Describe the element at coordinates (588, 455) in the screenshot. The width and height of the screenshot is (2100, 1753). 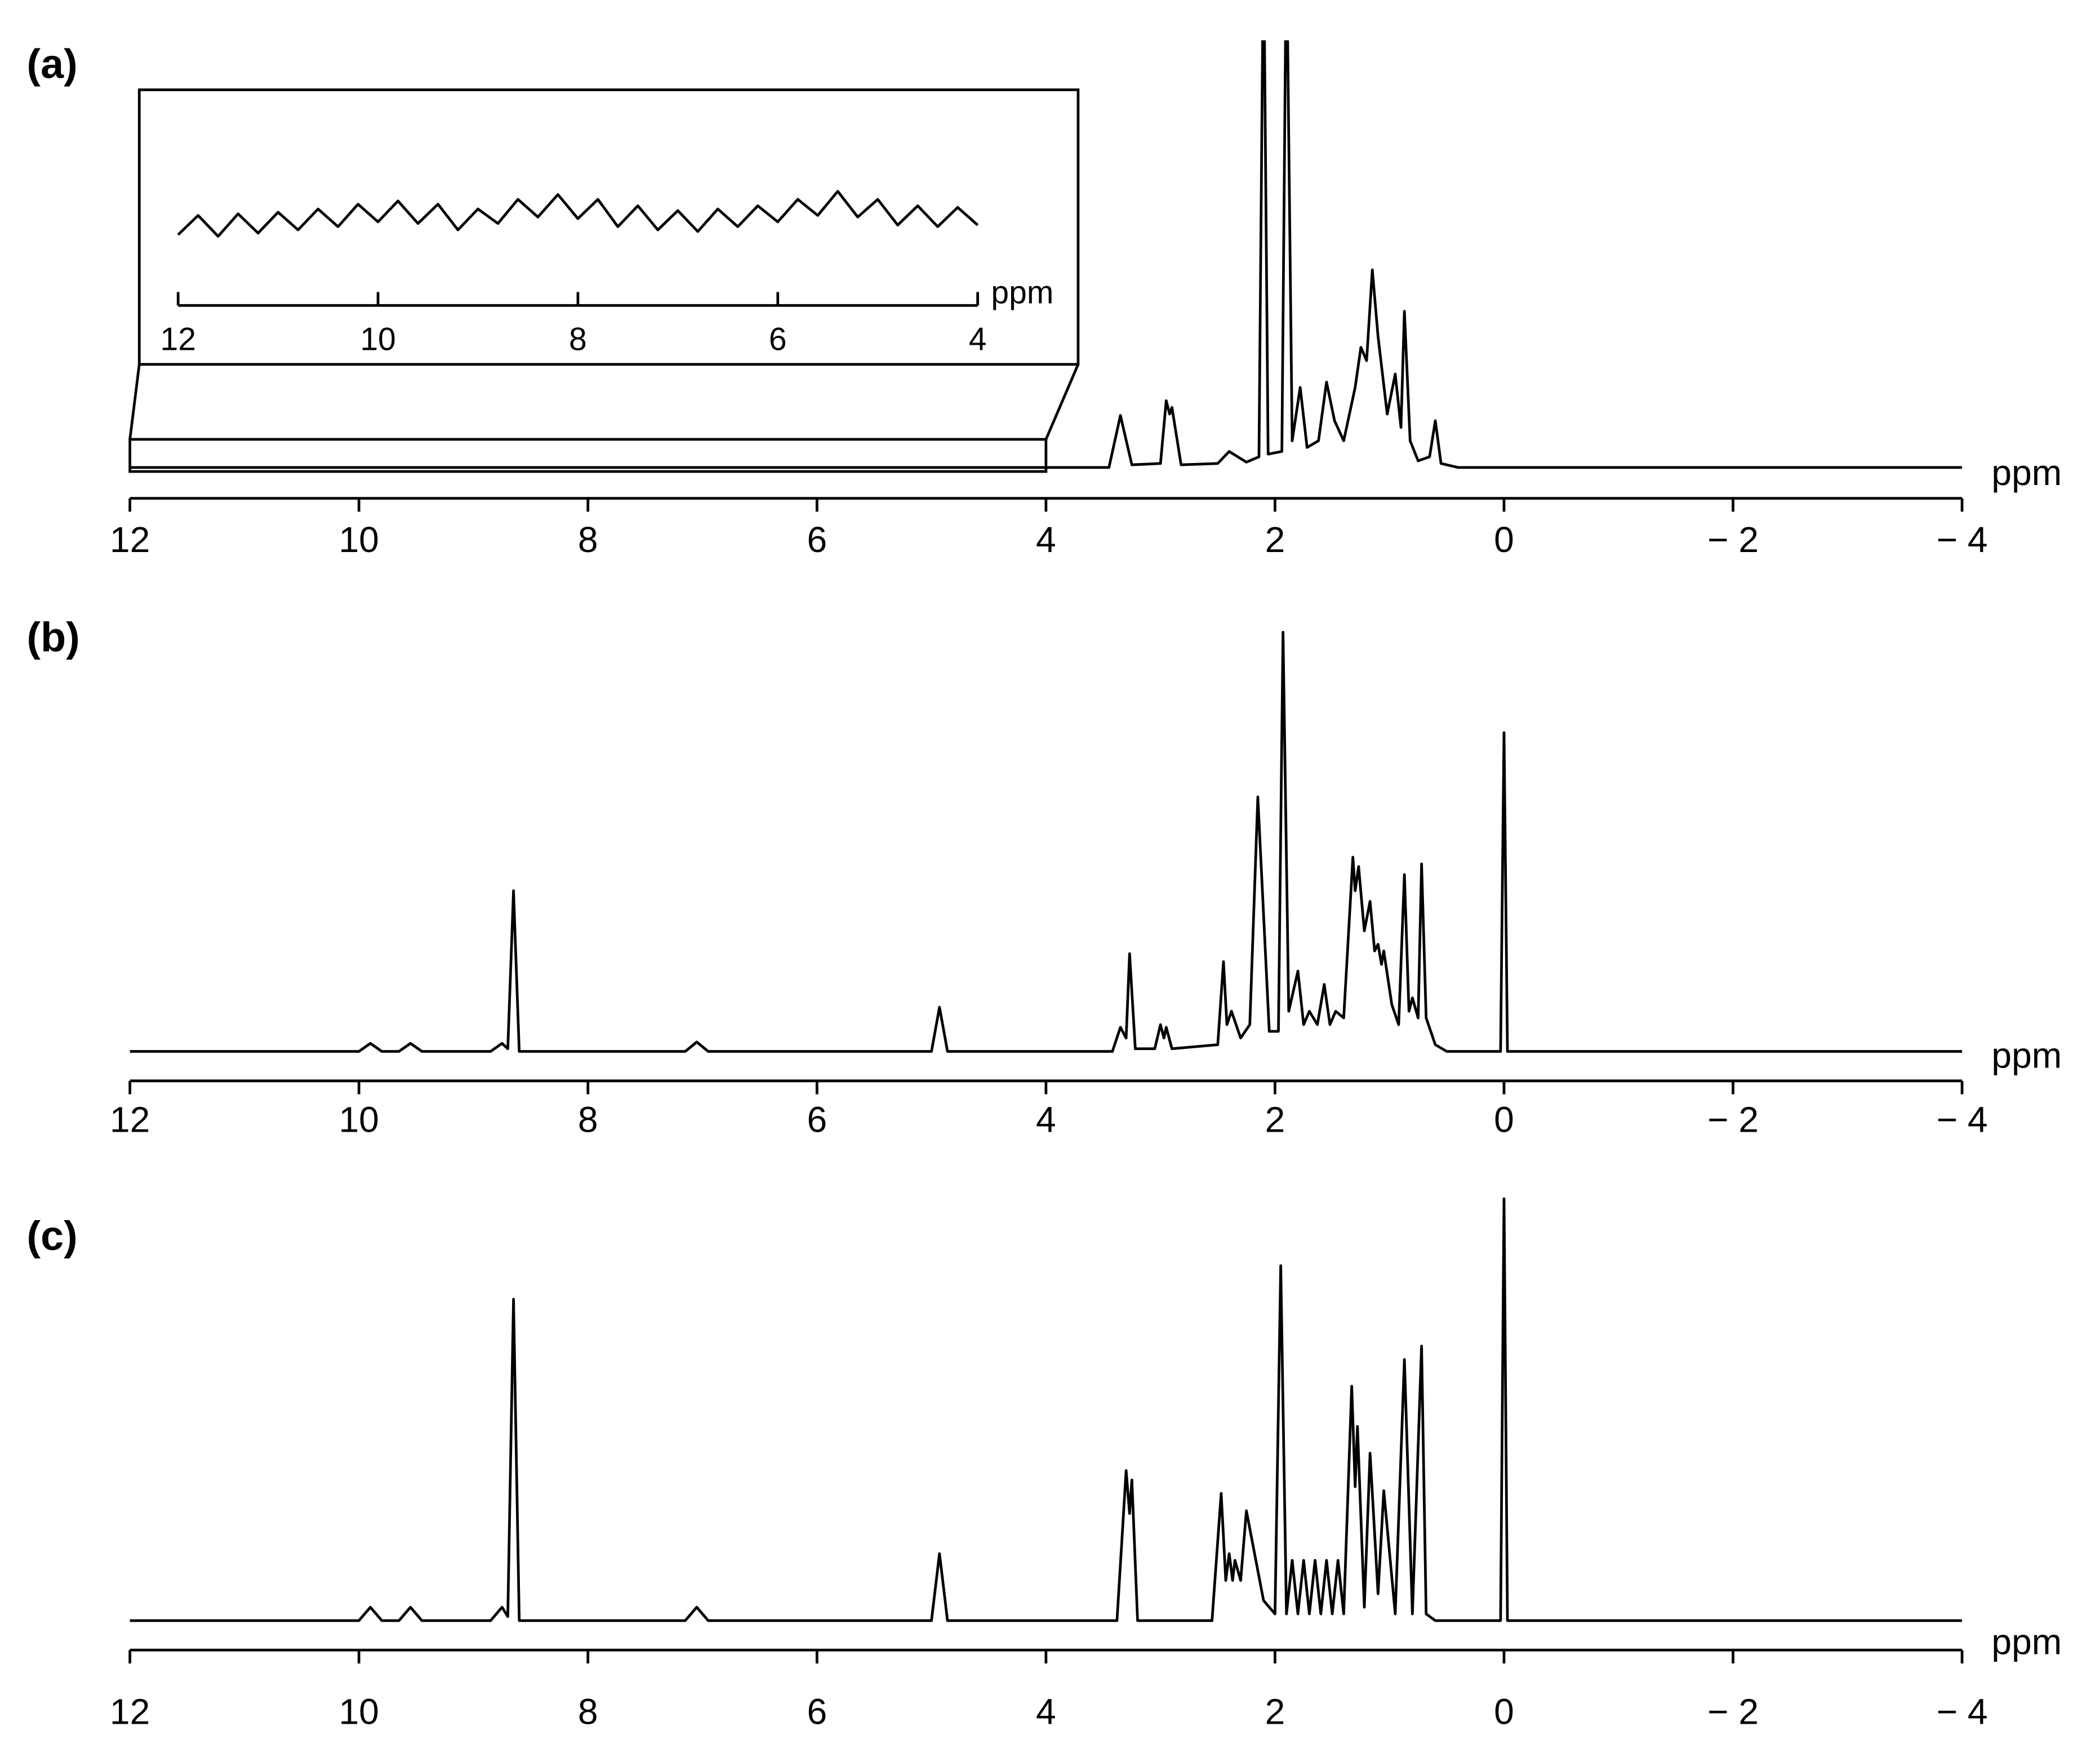
I see `zoom-box` at that location.